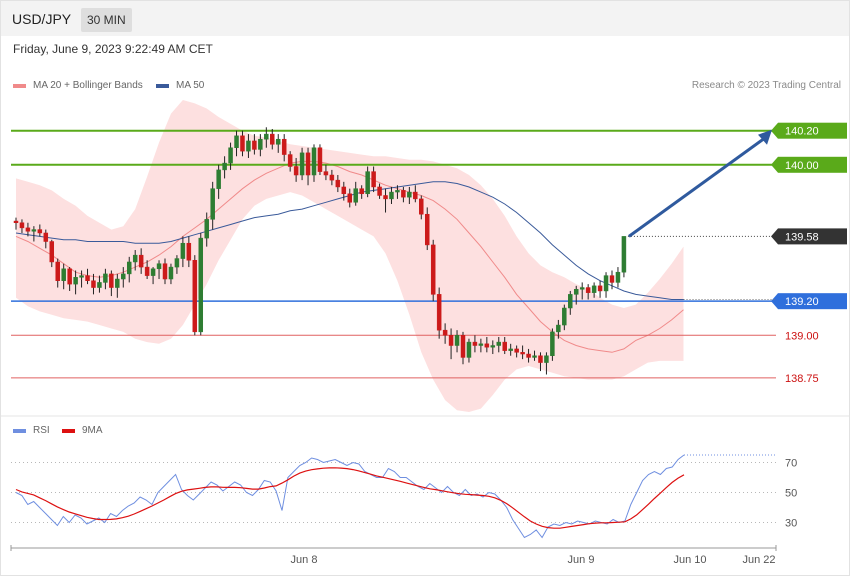 The width and height of the screenshot is (850, 576). Describe the element at coordinates (802, 237) in the screenshot. I see `current-price-label: 139.58` at that location.